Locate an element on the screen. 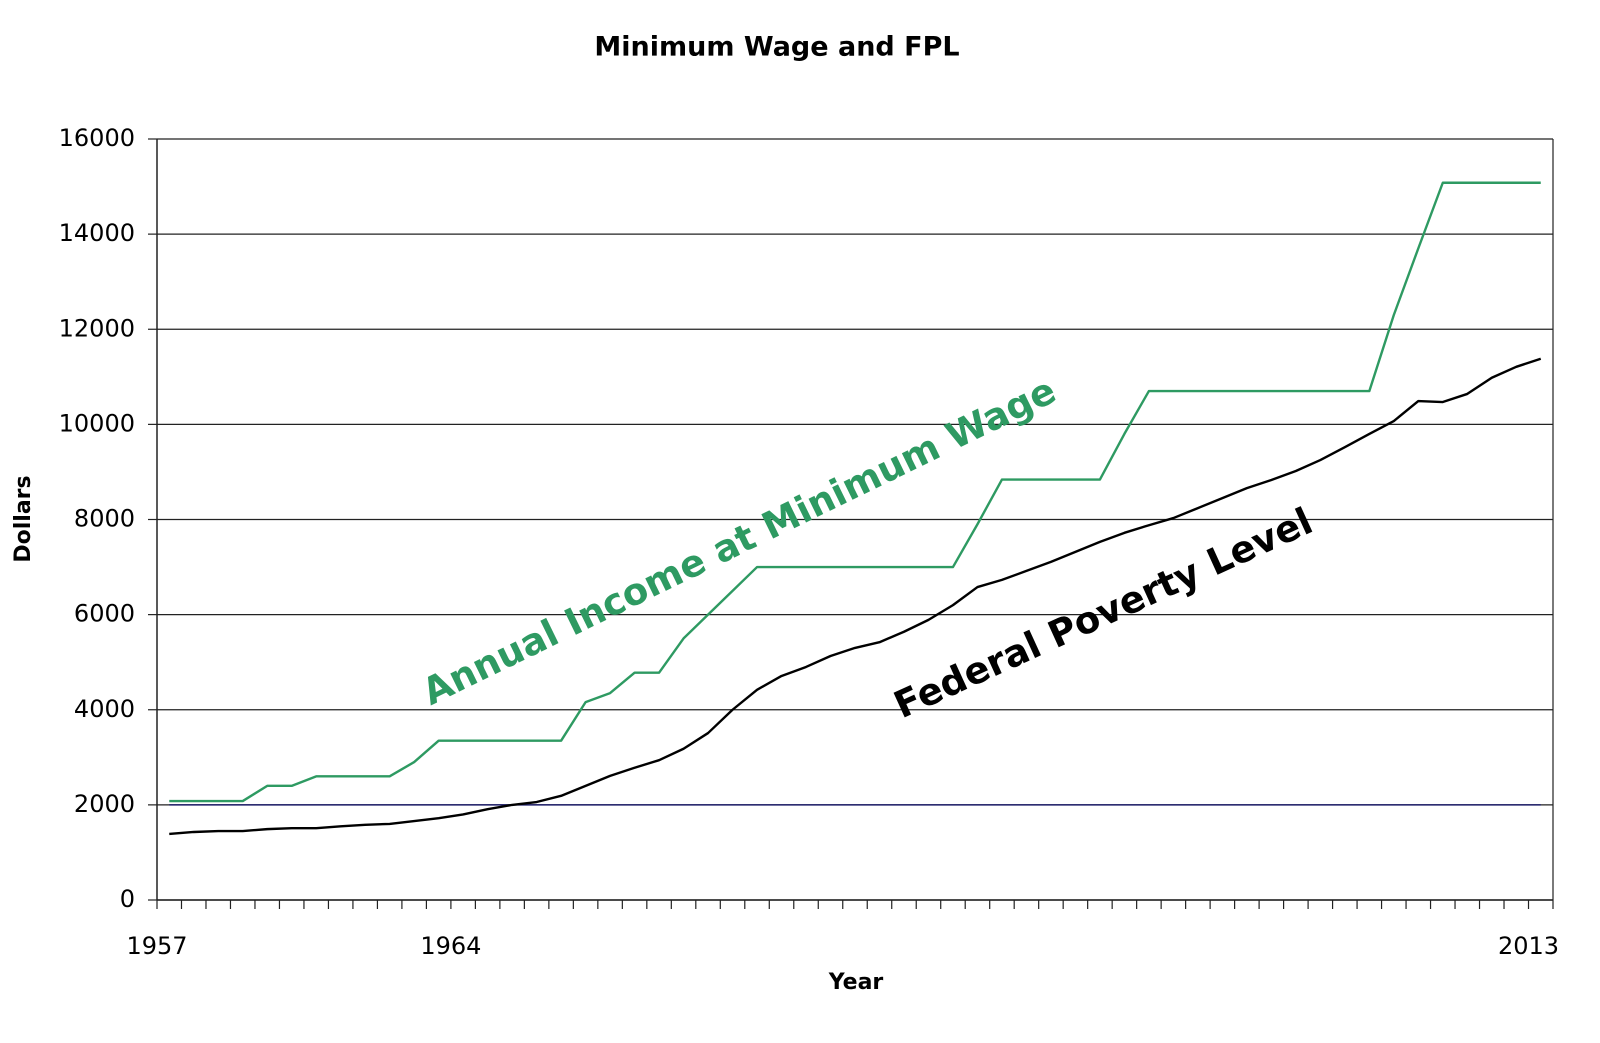 The image size is (1600, 1043). y-tick-label: 12000 is located at coordinates (97, 328).